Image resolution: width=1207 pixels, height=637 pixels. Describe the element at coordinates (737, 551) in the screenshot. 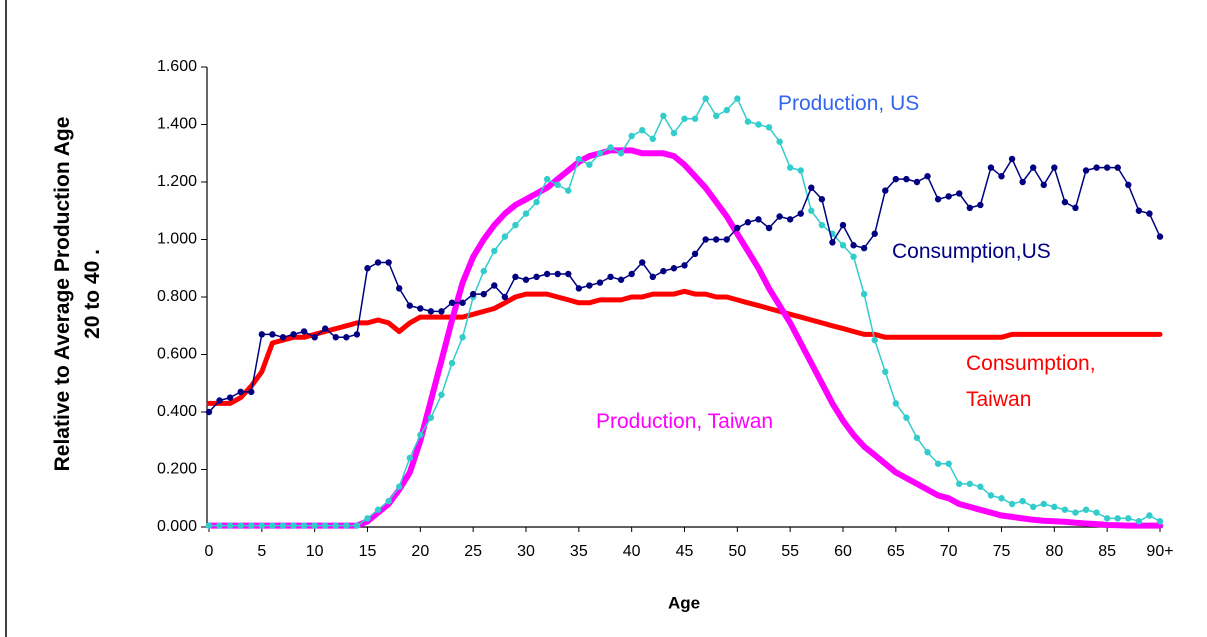

I see `x-tick-label: 50` at that location.